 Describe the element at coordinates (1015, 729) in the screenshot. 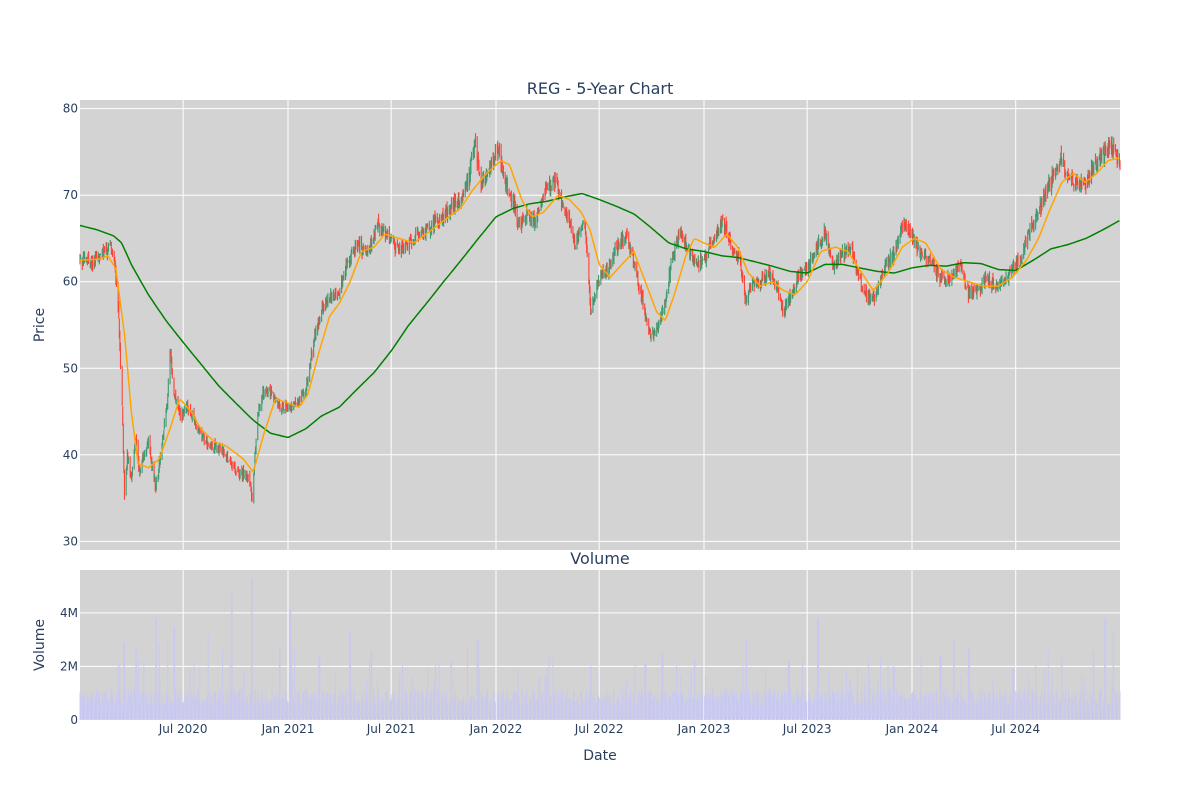

I see `date-x-tick-label: Jul 2024` at that location.